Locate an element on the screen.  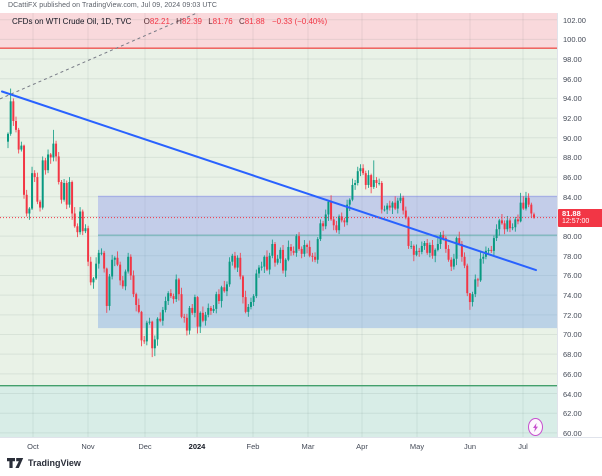
event-marker-badge is located at coordinates (535, 427).